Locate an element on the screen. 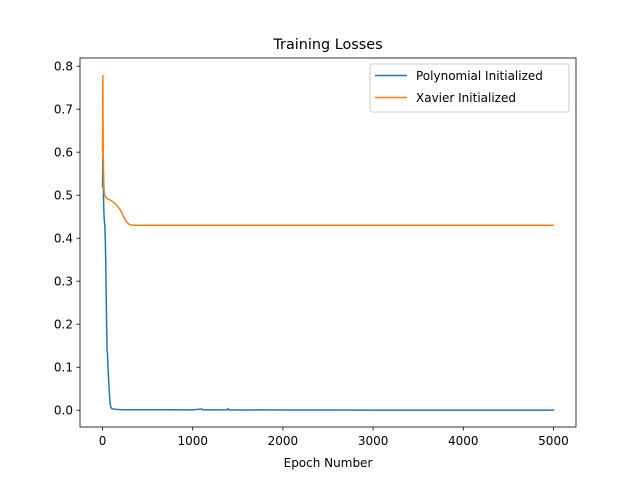  y-tick-label: 0.6 is located at coordinates (63, 152).